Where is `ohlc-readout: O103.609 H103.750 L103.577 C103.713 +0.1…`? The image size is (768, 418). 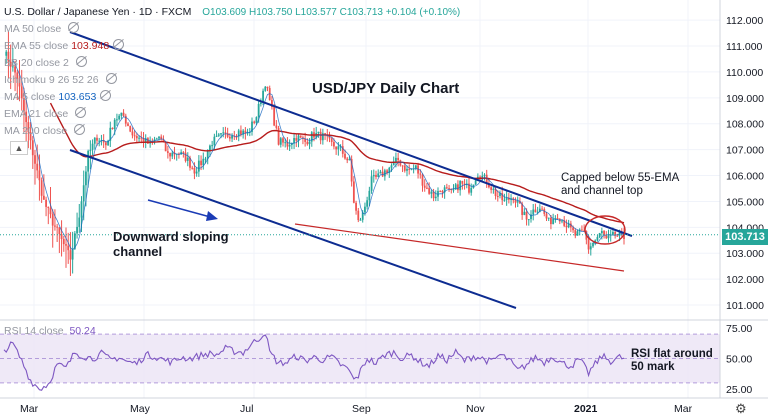
ohlc-readout: O103.609 H103.750 L103.577 C103.713 +0.1… is located at coordinates (331, 12).